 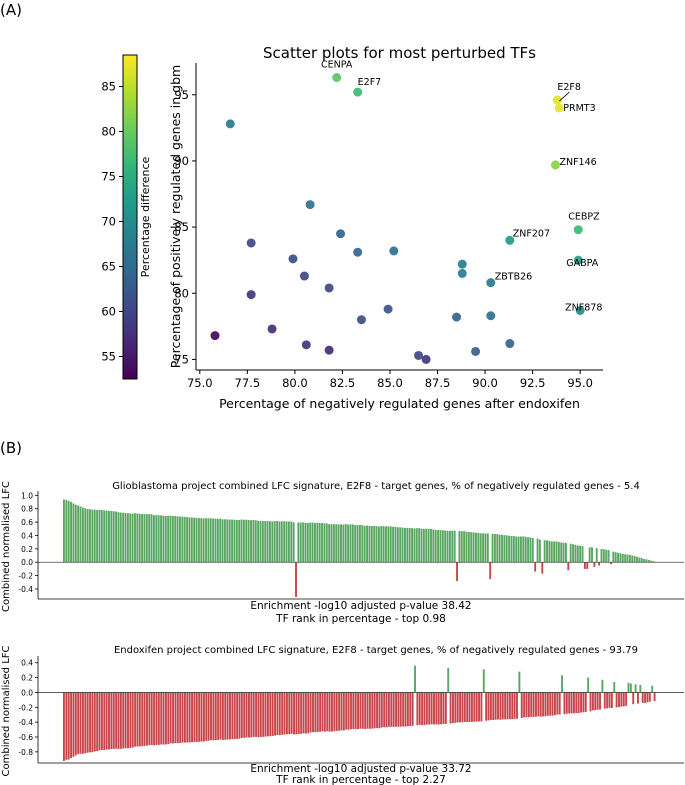 What do you see at coordinates (27, 678) in the screenshot?
I see `y-tick-label: 0.2` at bounding box center [27, 678].